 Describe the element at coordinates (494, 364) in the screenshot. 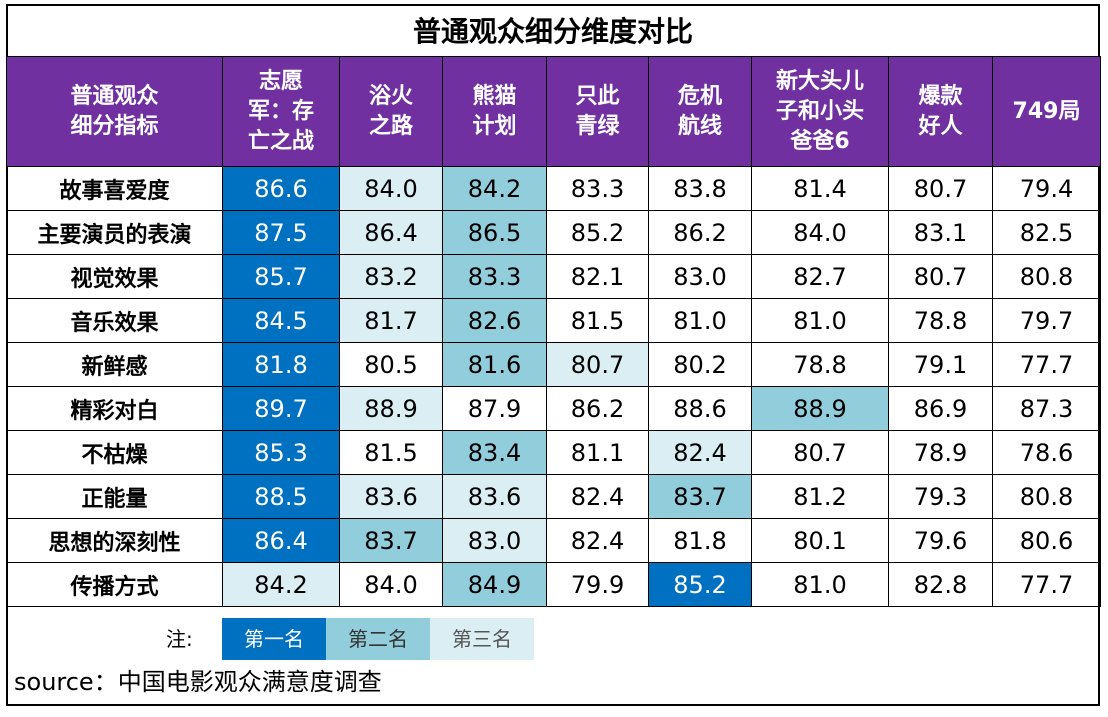

I see `table-cell: 81.6` at that location.